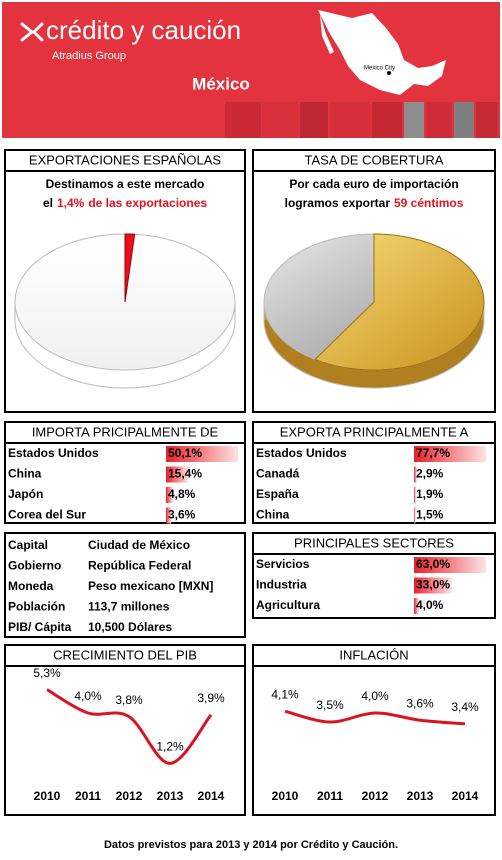  I want to click on map-label: Mexico City, so click(379, 69).